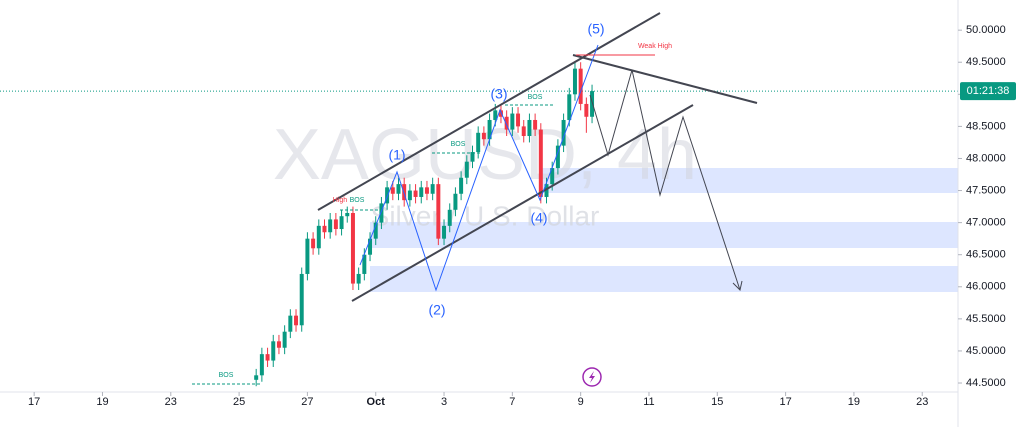 The width and height of the screenshot is (1024, 427). What do you see at coordinates (648, 402) in the screenshot?
I see `x-tick-label: 11` at bounding box center [648, 402].